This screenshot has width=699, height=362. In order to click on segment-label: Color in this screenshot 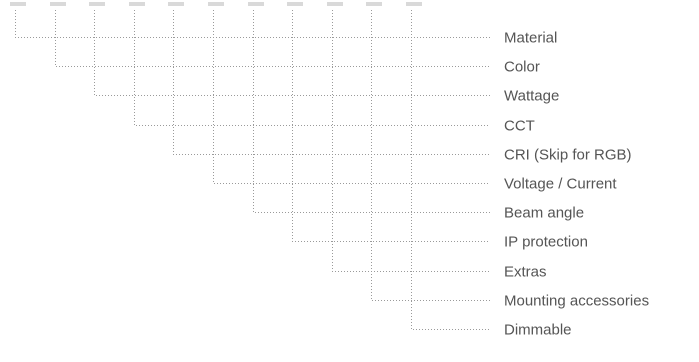, I will do `click(522, 67)`.